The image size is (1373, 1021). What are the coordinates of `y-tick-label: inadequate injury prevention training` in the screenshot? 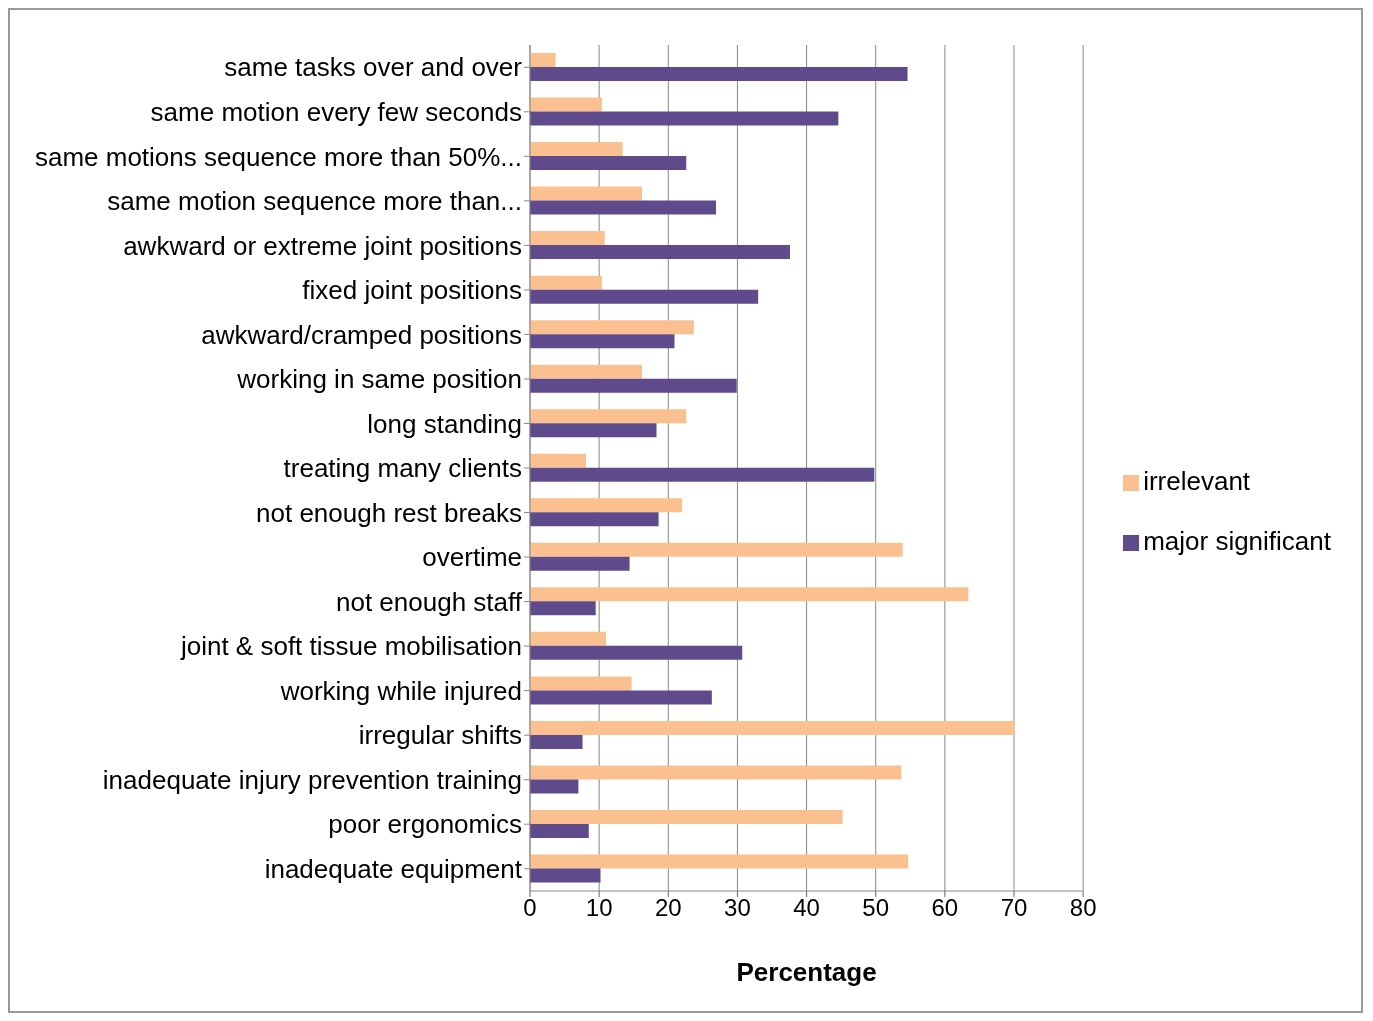 It's located at (312, 779).